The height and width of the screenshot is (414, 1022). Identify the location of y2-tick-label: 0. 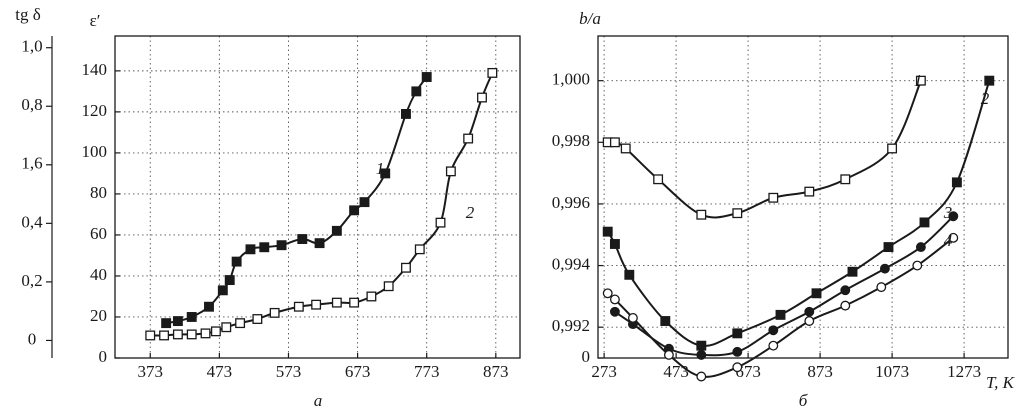
(32, 338).